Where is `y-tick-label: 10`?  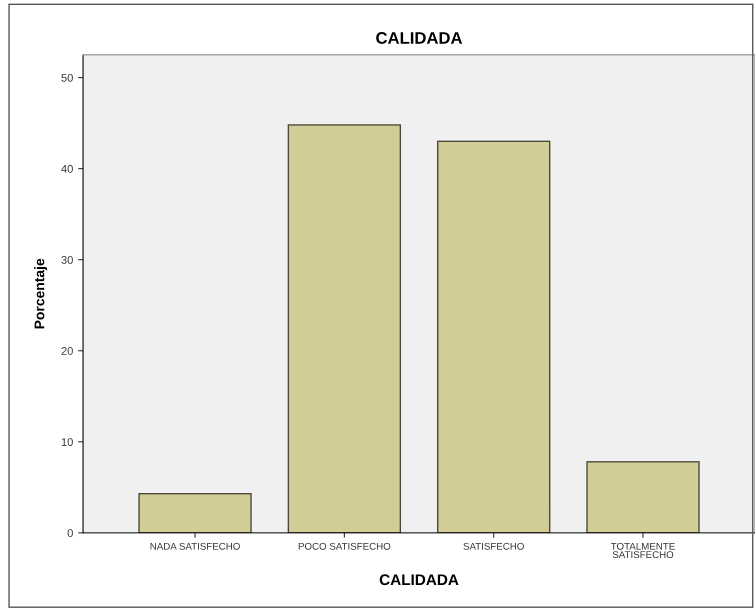 y-tick-label: 10 is located at coordinates (67, 442).